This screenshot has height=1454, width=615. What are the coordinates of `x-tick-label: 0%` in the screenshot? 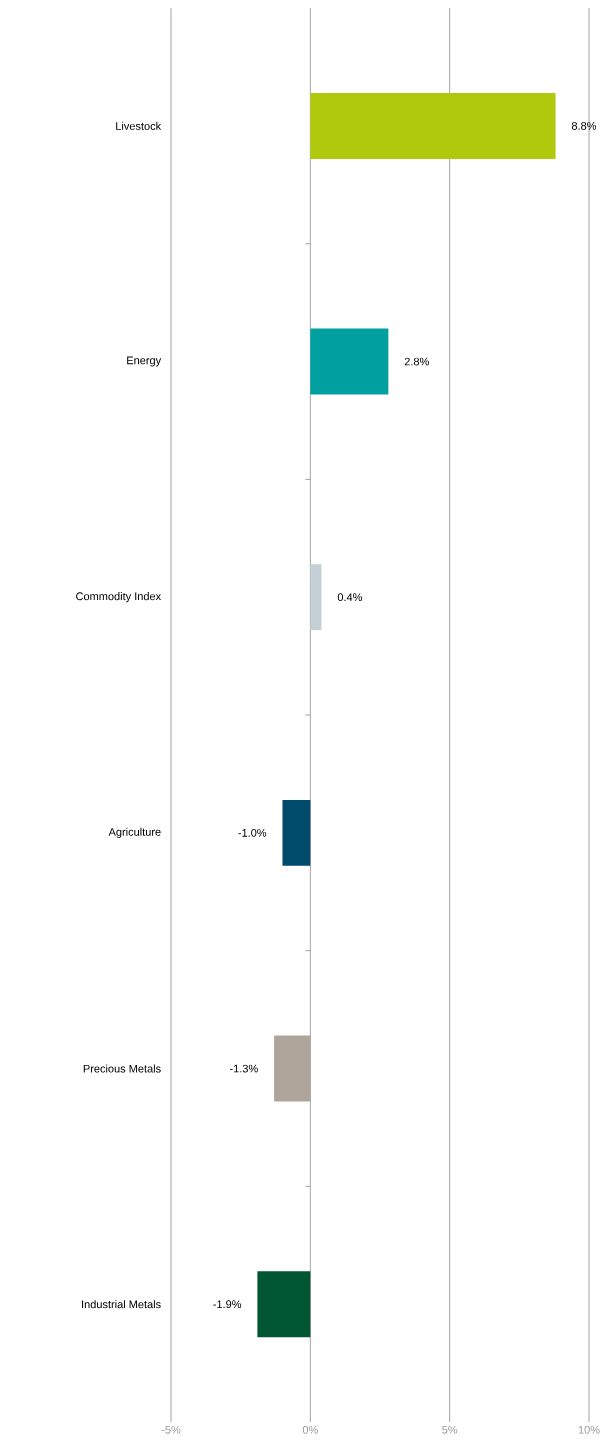 It's located at (310, 1429).